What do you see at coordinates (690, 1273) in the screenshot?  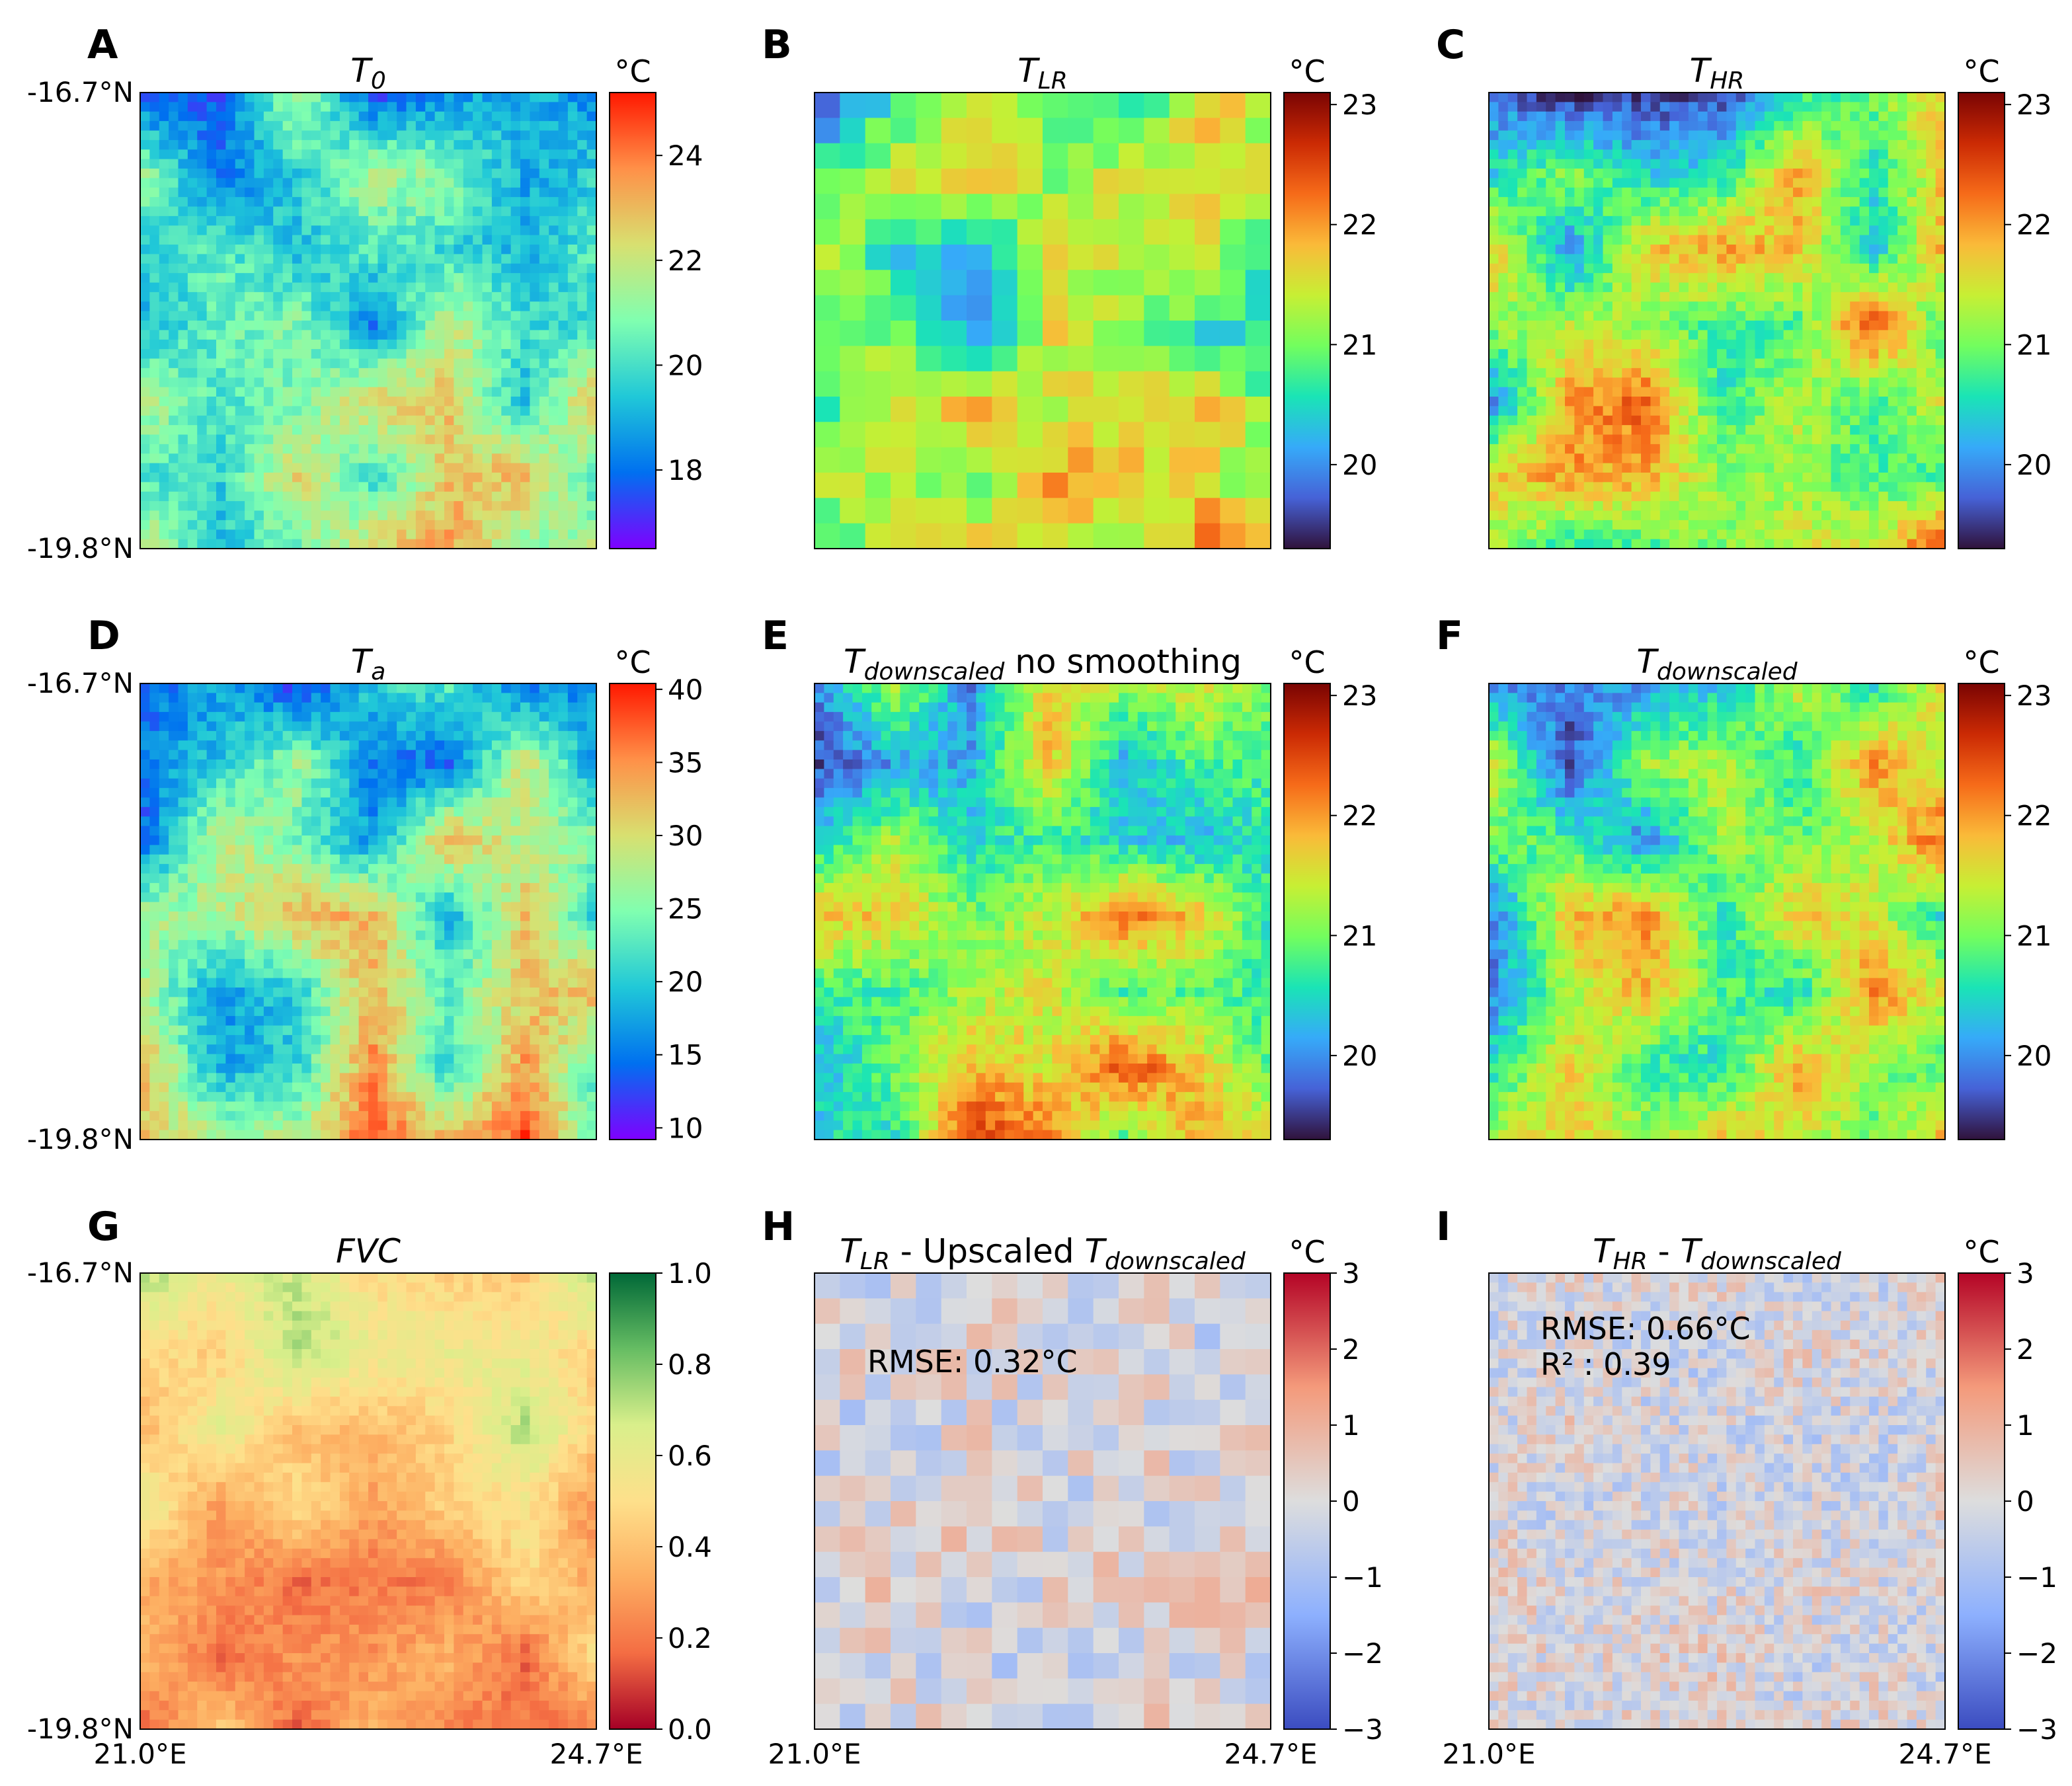 I see `colorbar-tick-label: 1.0` at bounding box center [690, 1273].